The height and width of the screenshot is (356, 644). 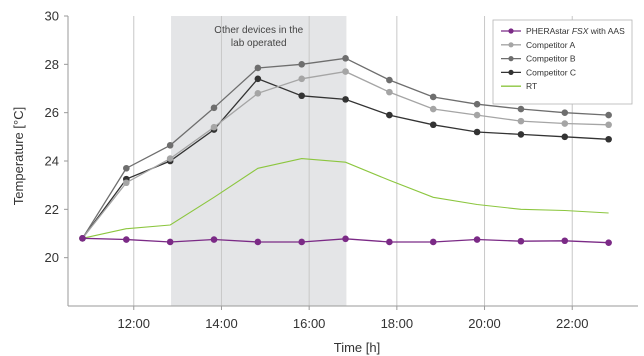 What do you see at coordinates (258, 30) in the screenshot?
I see `annotation-text: Other devices in the` at bounding box center [258, 30].